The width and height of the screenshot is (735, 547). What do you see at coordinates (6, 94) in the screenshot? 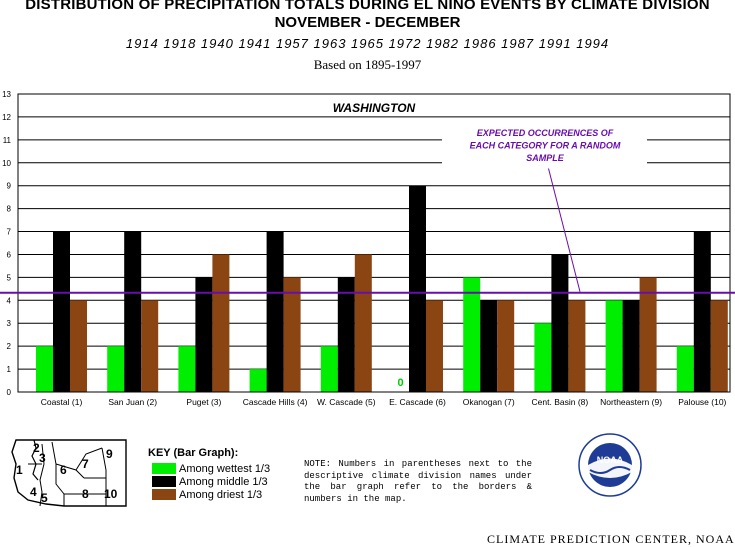
I see `y-tick-label: 13` at bounding box center [6, 94].